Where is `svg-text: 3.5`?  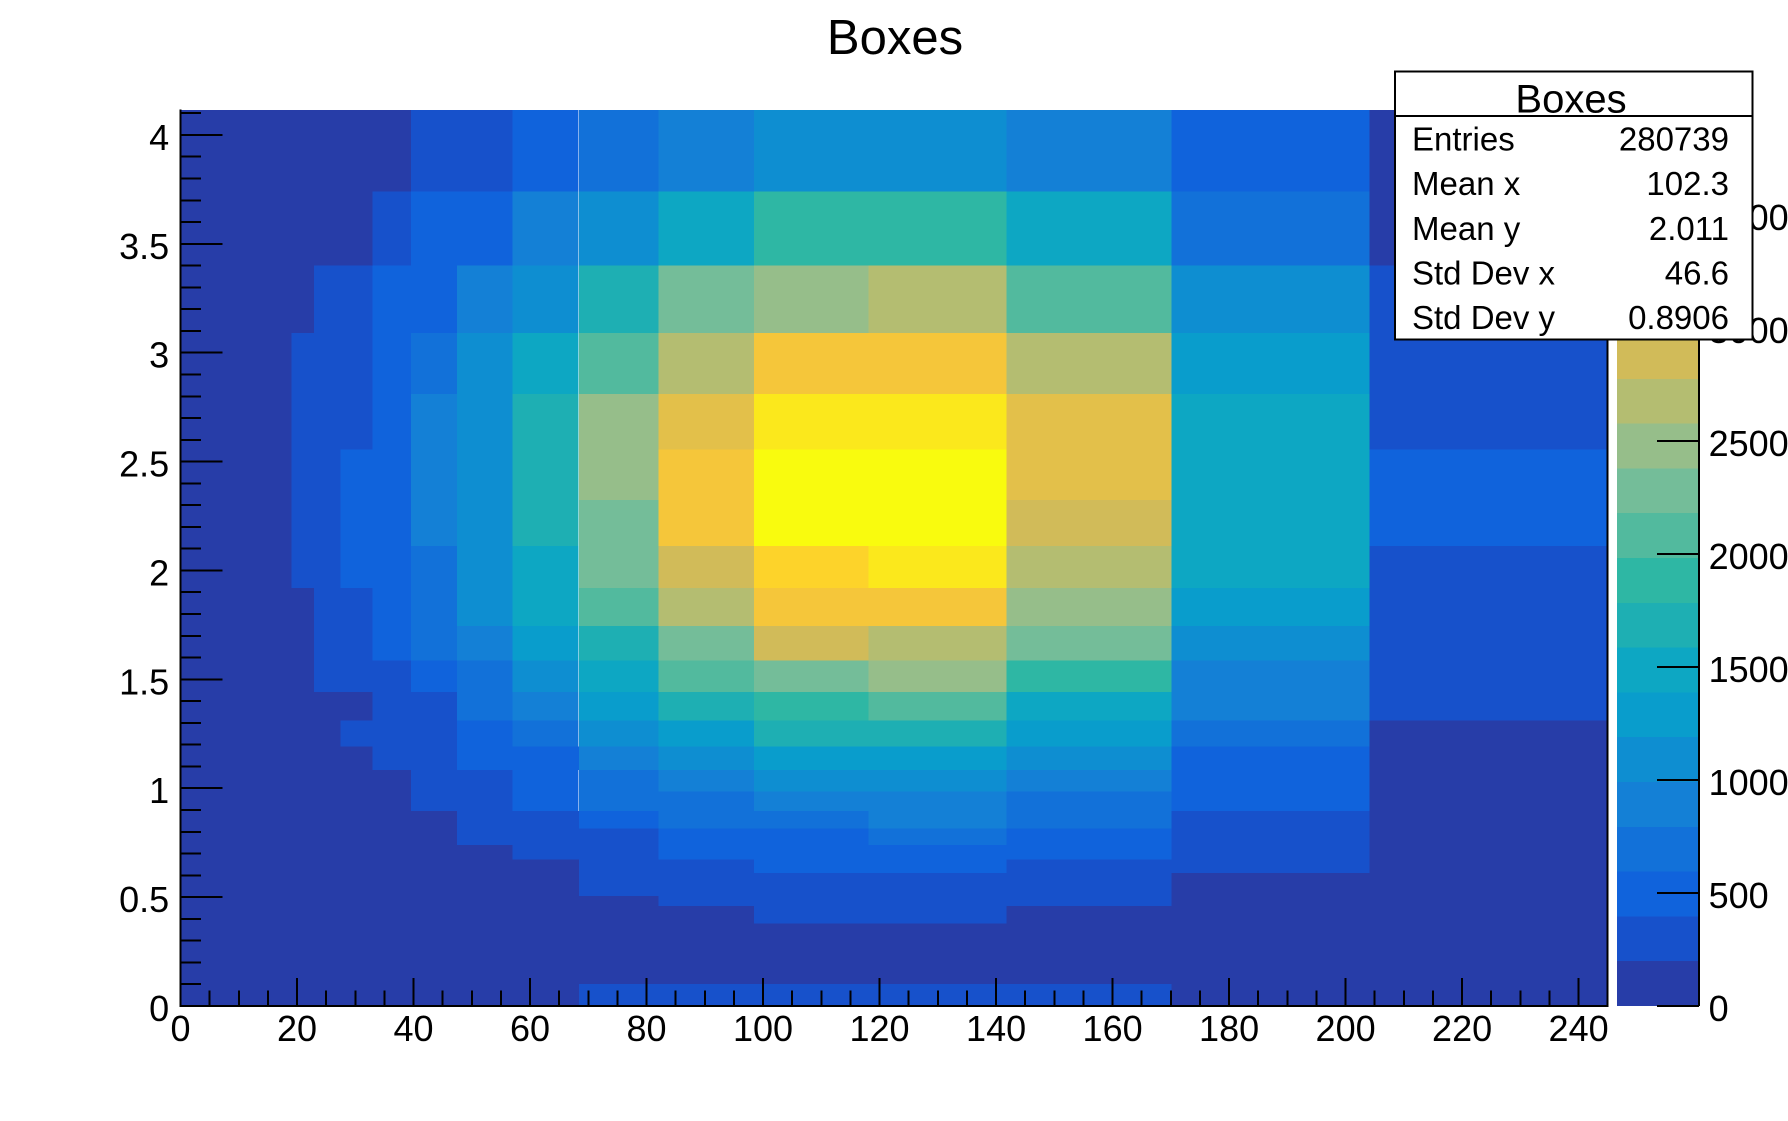
svg-text: 3.5 is located at coordinates (144, 246).